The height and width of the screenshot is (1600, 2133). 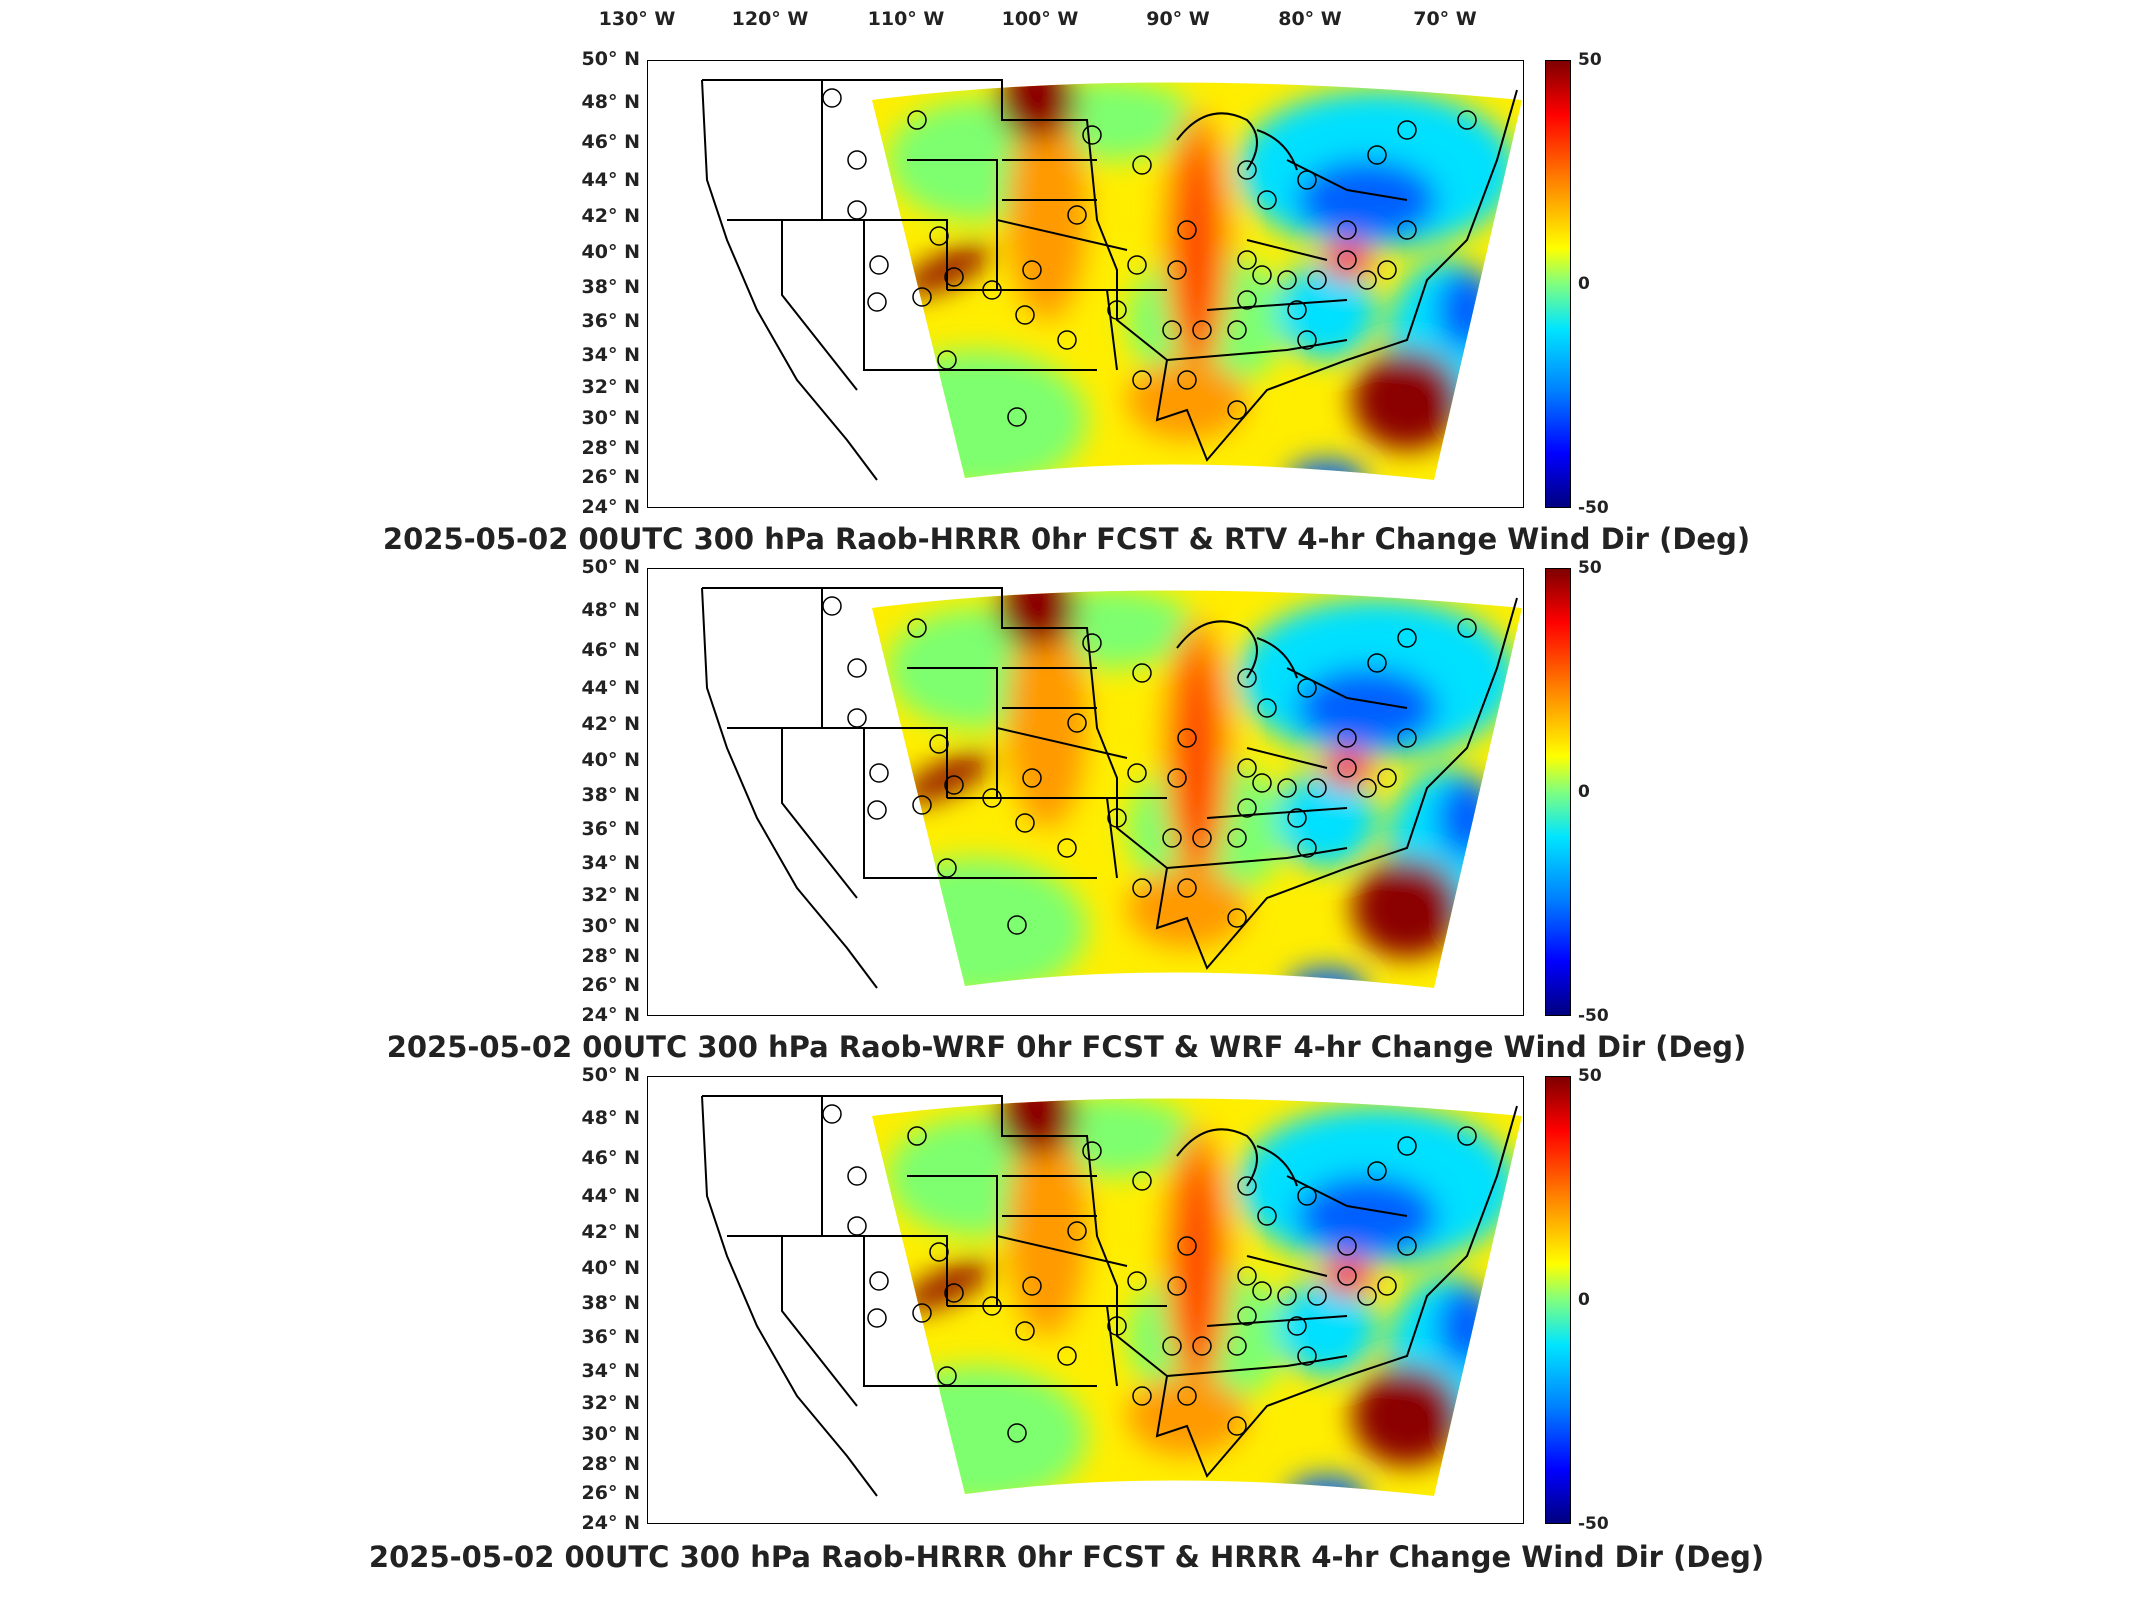 What do you see at coordinates (1590, 60) in the screenshot?
I see `colorbar-max-label: 50` at bounding box center [1590, 60].